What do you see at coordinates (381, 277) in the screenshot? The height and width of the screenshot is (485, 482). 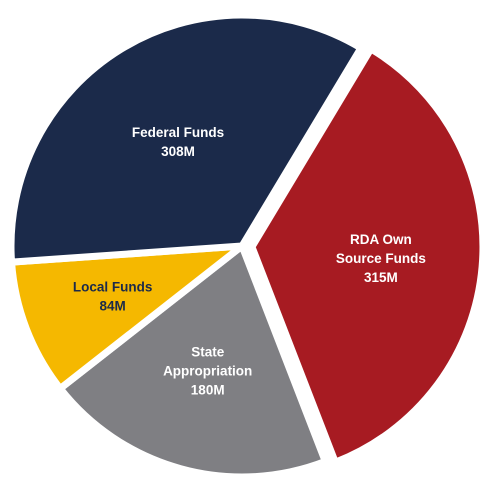 I see `slice-value-label: 315M` at bounding box center [381, 277].